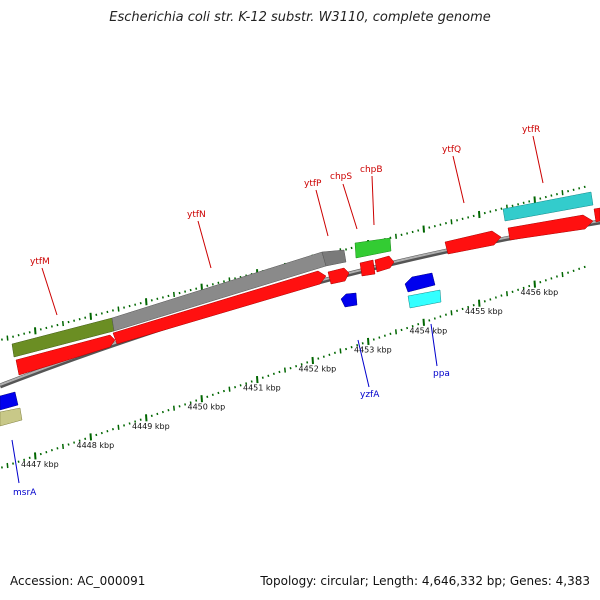 Image resolution: width=600 pixels, height=600 pixels. I want to click on gene-ytfS-partial, so click(596, 215).